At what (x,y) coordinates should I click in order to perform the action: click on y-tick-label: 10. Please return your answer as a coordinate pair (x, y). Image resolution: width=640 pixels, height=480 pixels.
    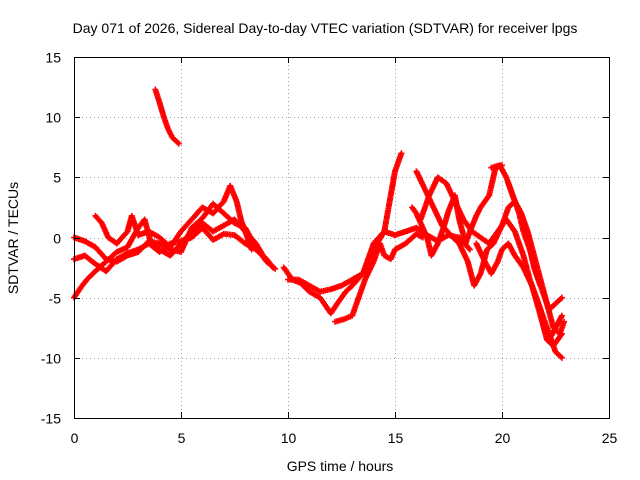
    Looking at the image, I should click on (53, 118).